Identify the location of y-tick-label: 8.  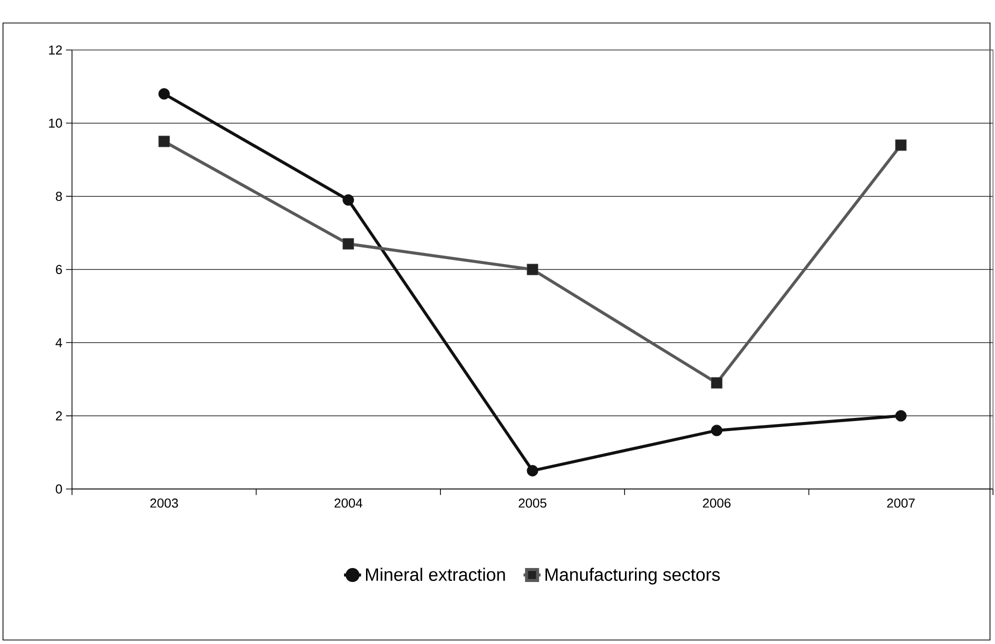
(59, 196).